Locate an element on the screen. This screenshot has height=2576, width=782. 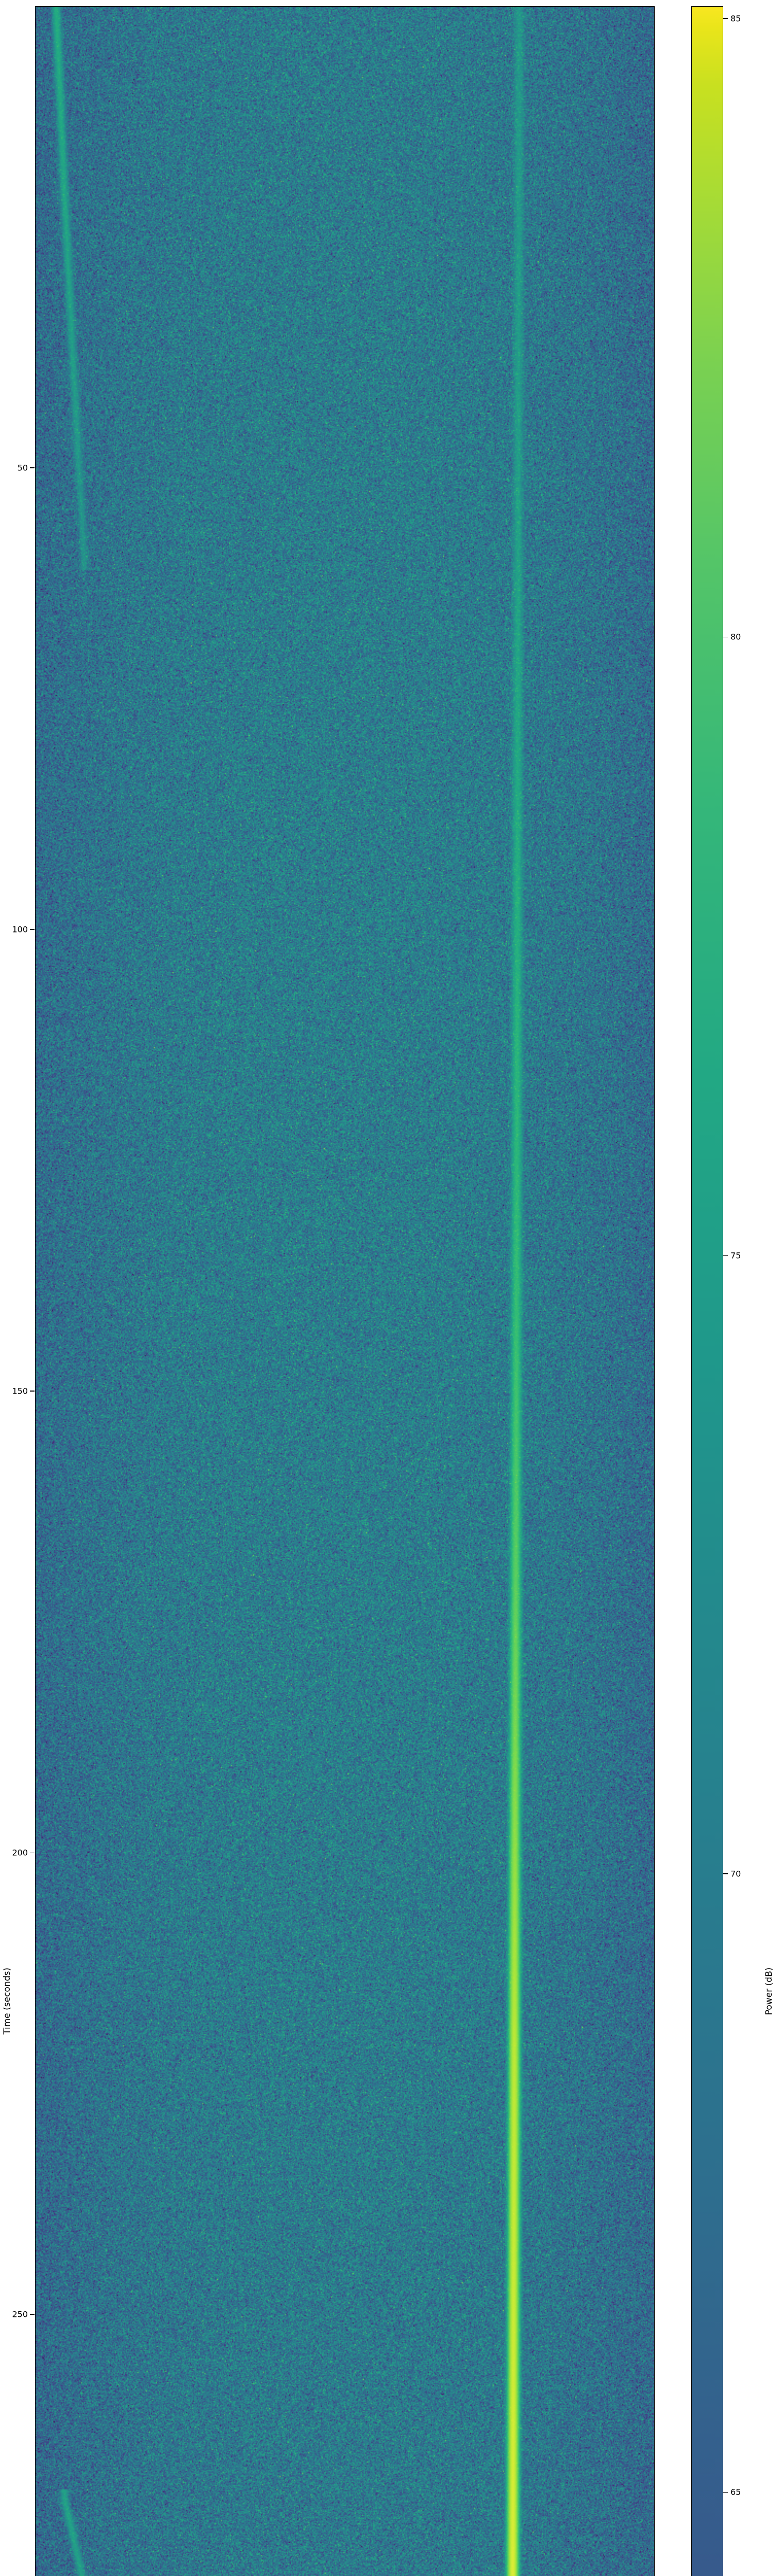
colorbar-ticks: 85807570656055 is located at coordinates (752, 1291).